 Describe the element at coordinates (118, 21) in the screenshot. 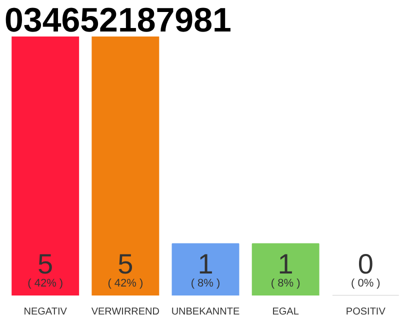

I see `chart-title: 034652187981` at that location.